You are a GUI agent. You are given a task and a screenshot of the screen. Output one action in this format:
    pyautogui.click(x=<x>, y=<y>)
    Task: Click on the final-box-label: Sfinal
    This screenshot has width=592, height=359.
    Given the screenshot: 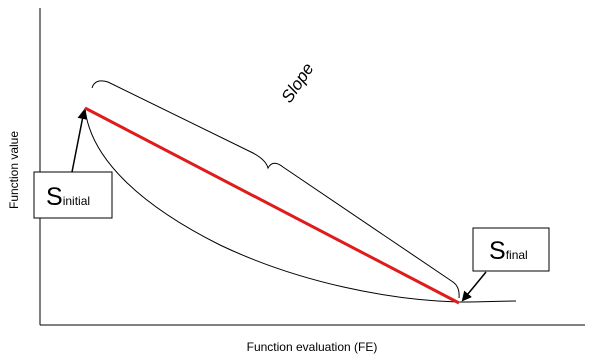 What is the action you would take?
    pyautogui.click(x=508, y=251)
    